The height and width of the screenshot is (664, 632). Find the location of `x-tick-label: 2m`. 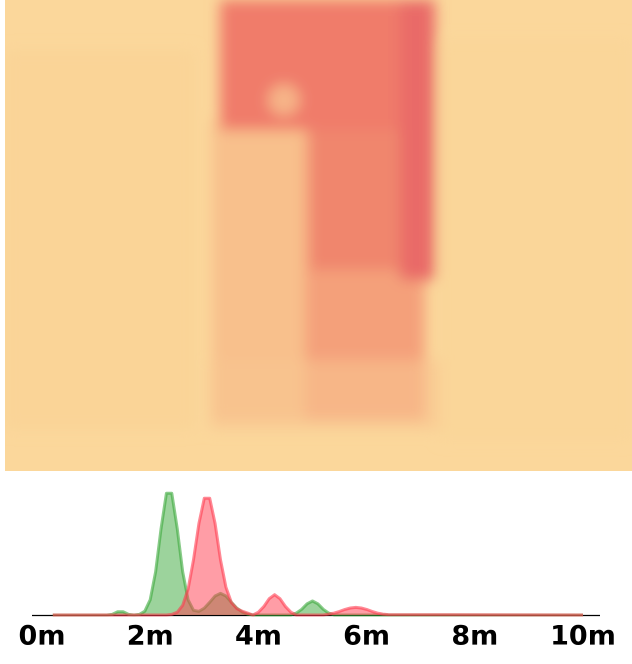

x-tick-label: 2m is located at coordinates (150, 636).